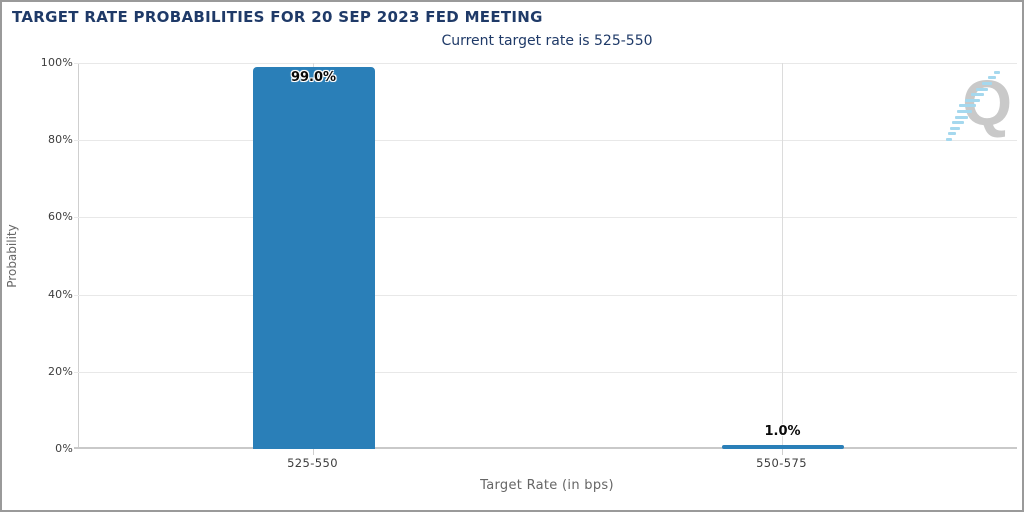 Image resolution: width=1024 pixels, height=512 pixels. Describe the element at coordinates (313, 77) in the screenshot. I see `bar-value-label: 99.0%` at that location.